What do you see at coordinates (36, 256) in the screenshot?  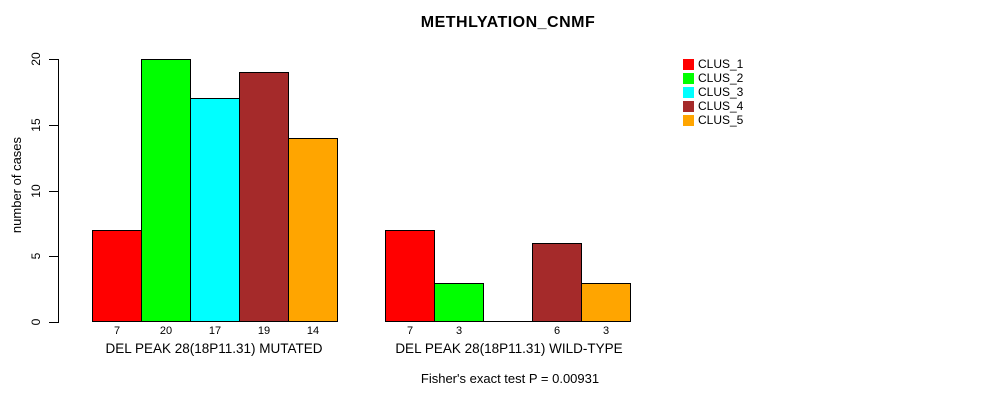 I see `y-tick-label: 5` at bounding box center [36, 256].